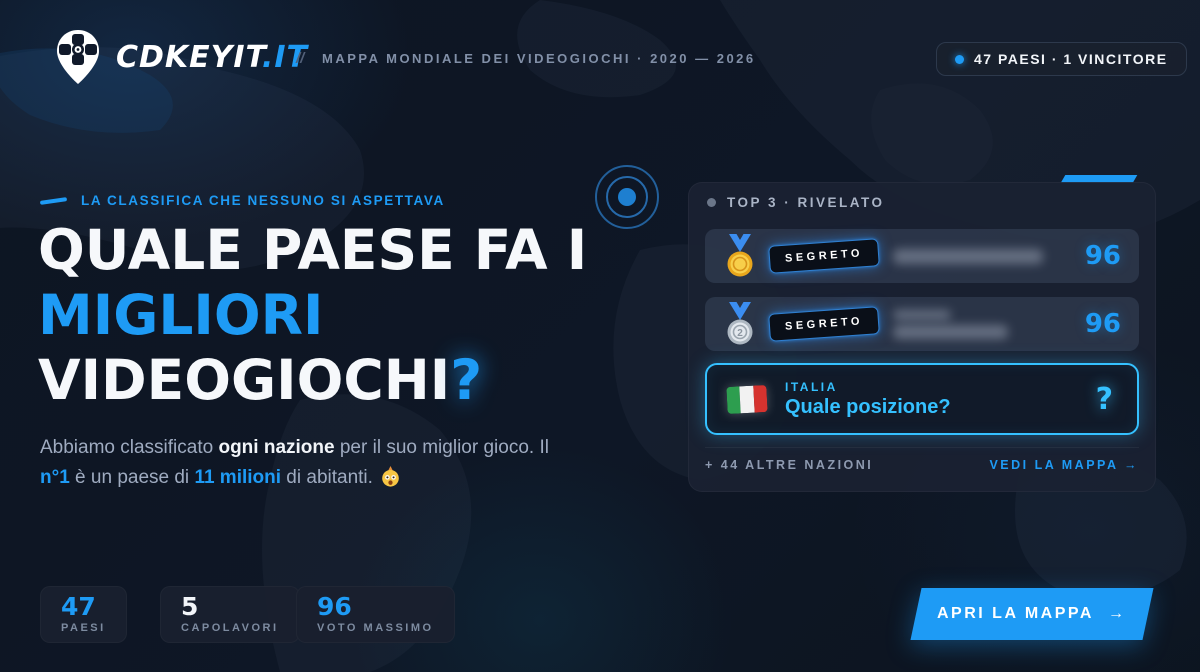  What do you see at coordinates (441, 447) in the screenshot?
I see `paragraph-text: per il suo miglior gioco. Il` at bounding box center [441, 447].